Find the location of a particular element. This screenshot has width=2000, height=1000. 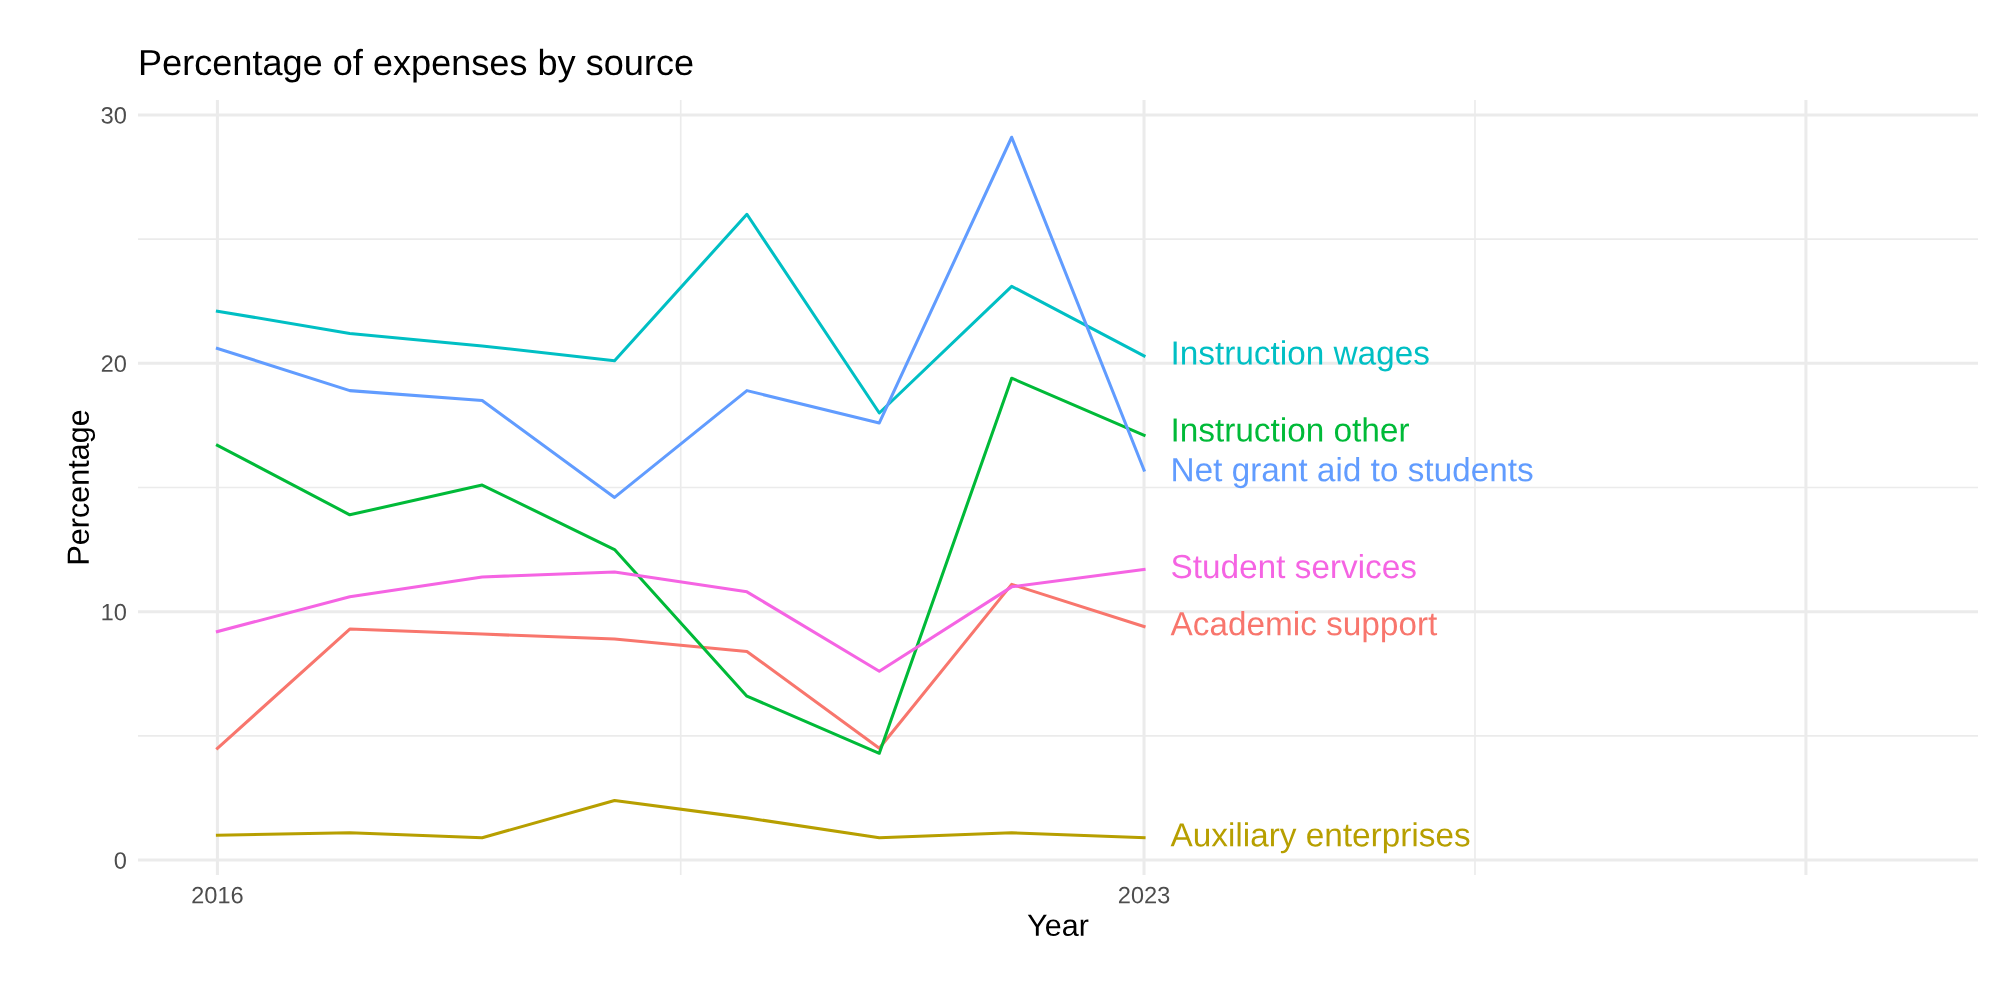

y-axis-title: Percentage is located at coordinates (81, 487).